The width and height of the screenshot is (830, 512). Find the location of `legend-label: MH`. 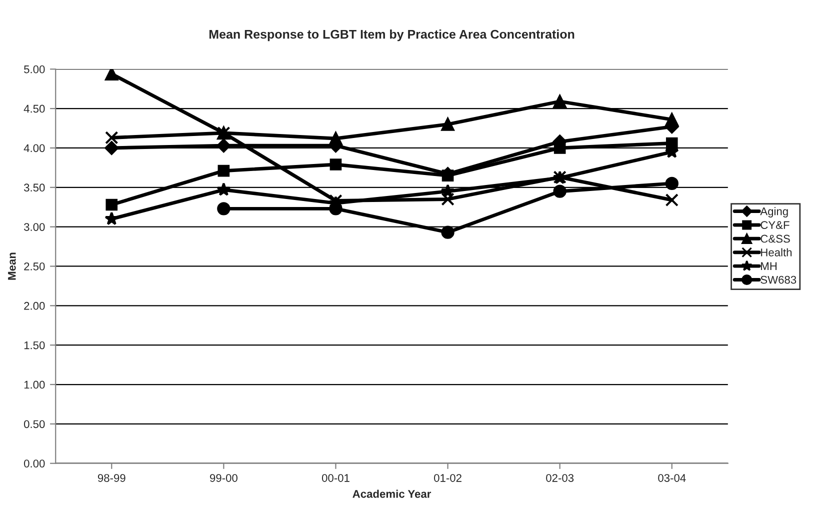

legend-label: MH is located at coordinates (769, 266).